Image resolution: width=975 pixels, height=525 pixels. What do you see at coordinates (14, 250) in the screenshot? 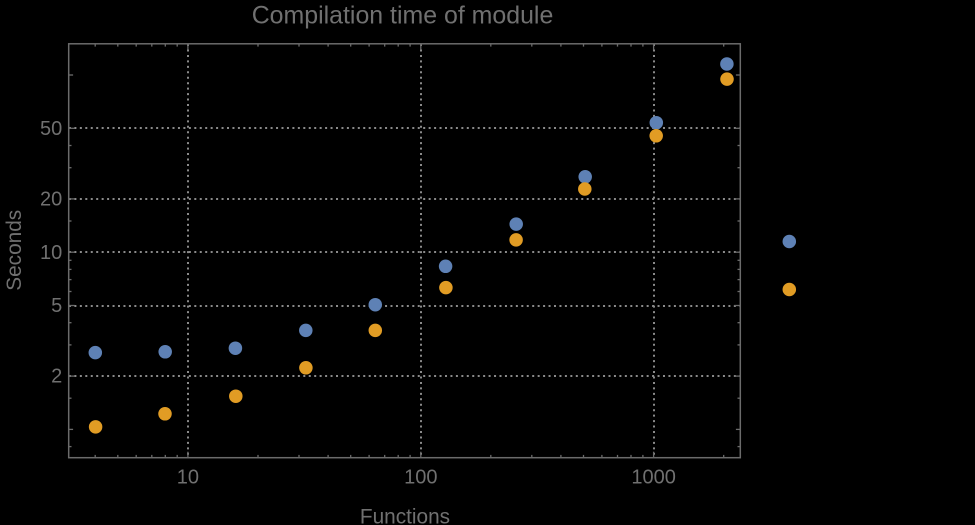
I see `svg-text: Seconds` at bounding box center [14, 250].